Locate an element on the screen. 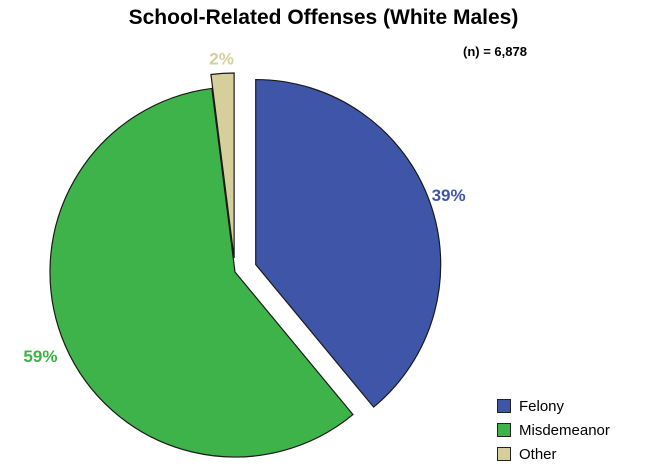 The image size is (647, 466). slice-label-felony: 39% is located at coordinates (449, 195).